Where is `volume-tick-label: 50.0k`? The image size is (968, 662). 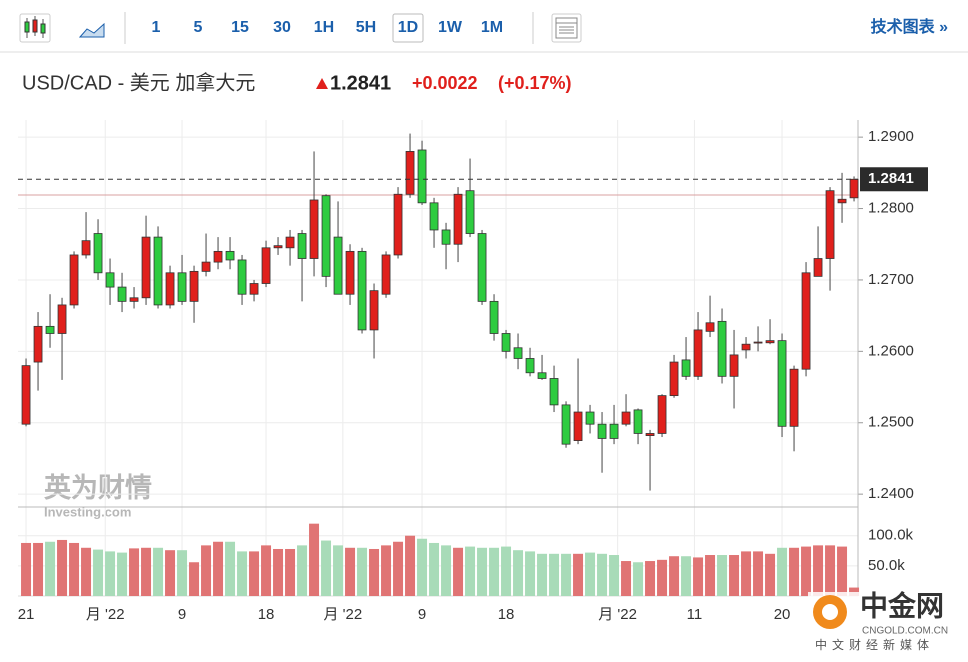
volume-tick-label: 50.0k is located at coordinates (886, 565).